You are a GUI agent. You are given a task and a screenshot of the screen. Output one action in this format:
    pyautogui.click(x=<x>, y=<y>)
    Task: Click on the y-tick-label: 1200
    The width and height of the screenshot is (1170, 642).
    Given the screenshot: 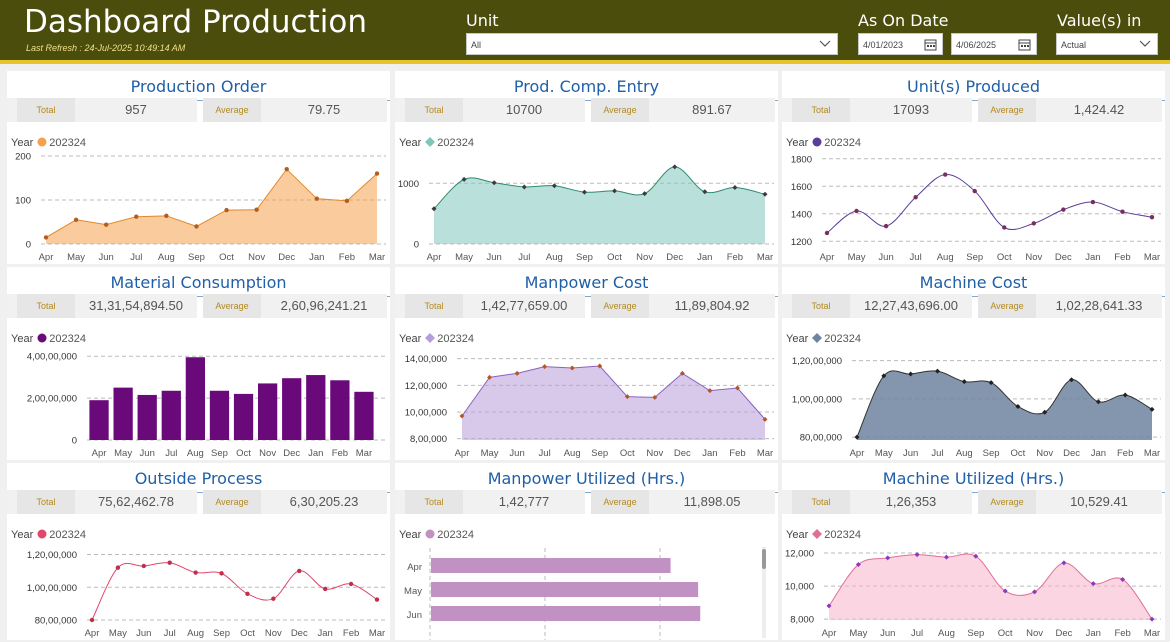 What is the action you would take?
    pyautogui.click(x=801, y=242)
    